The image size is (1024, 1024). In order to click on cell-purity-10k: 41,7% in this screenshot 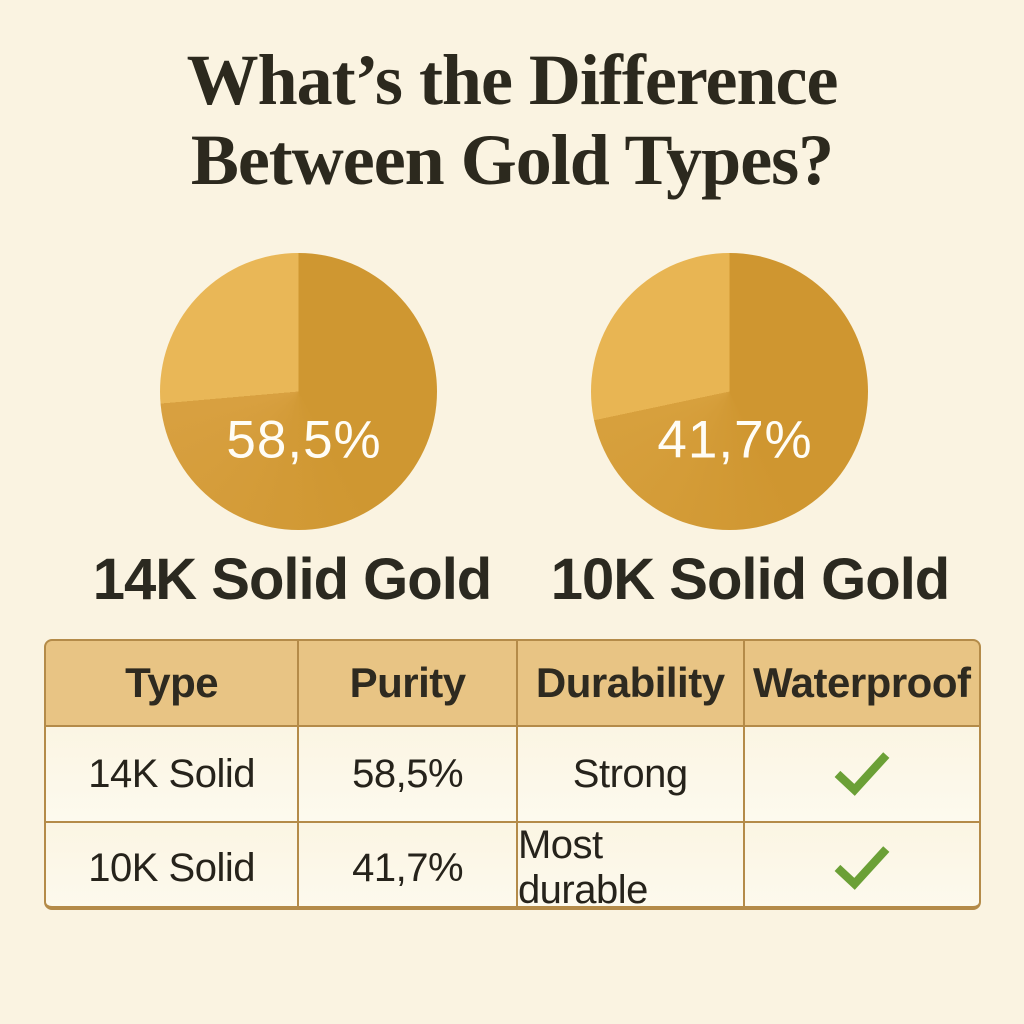, I will do `click(407, 864)`.